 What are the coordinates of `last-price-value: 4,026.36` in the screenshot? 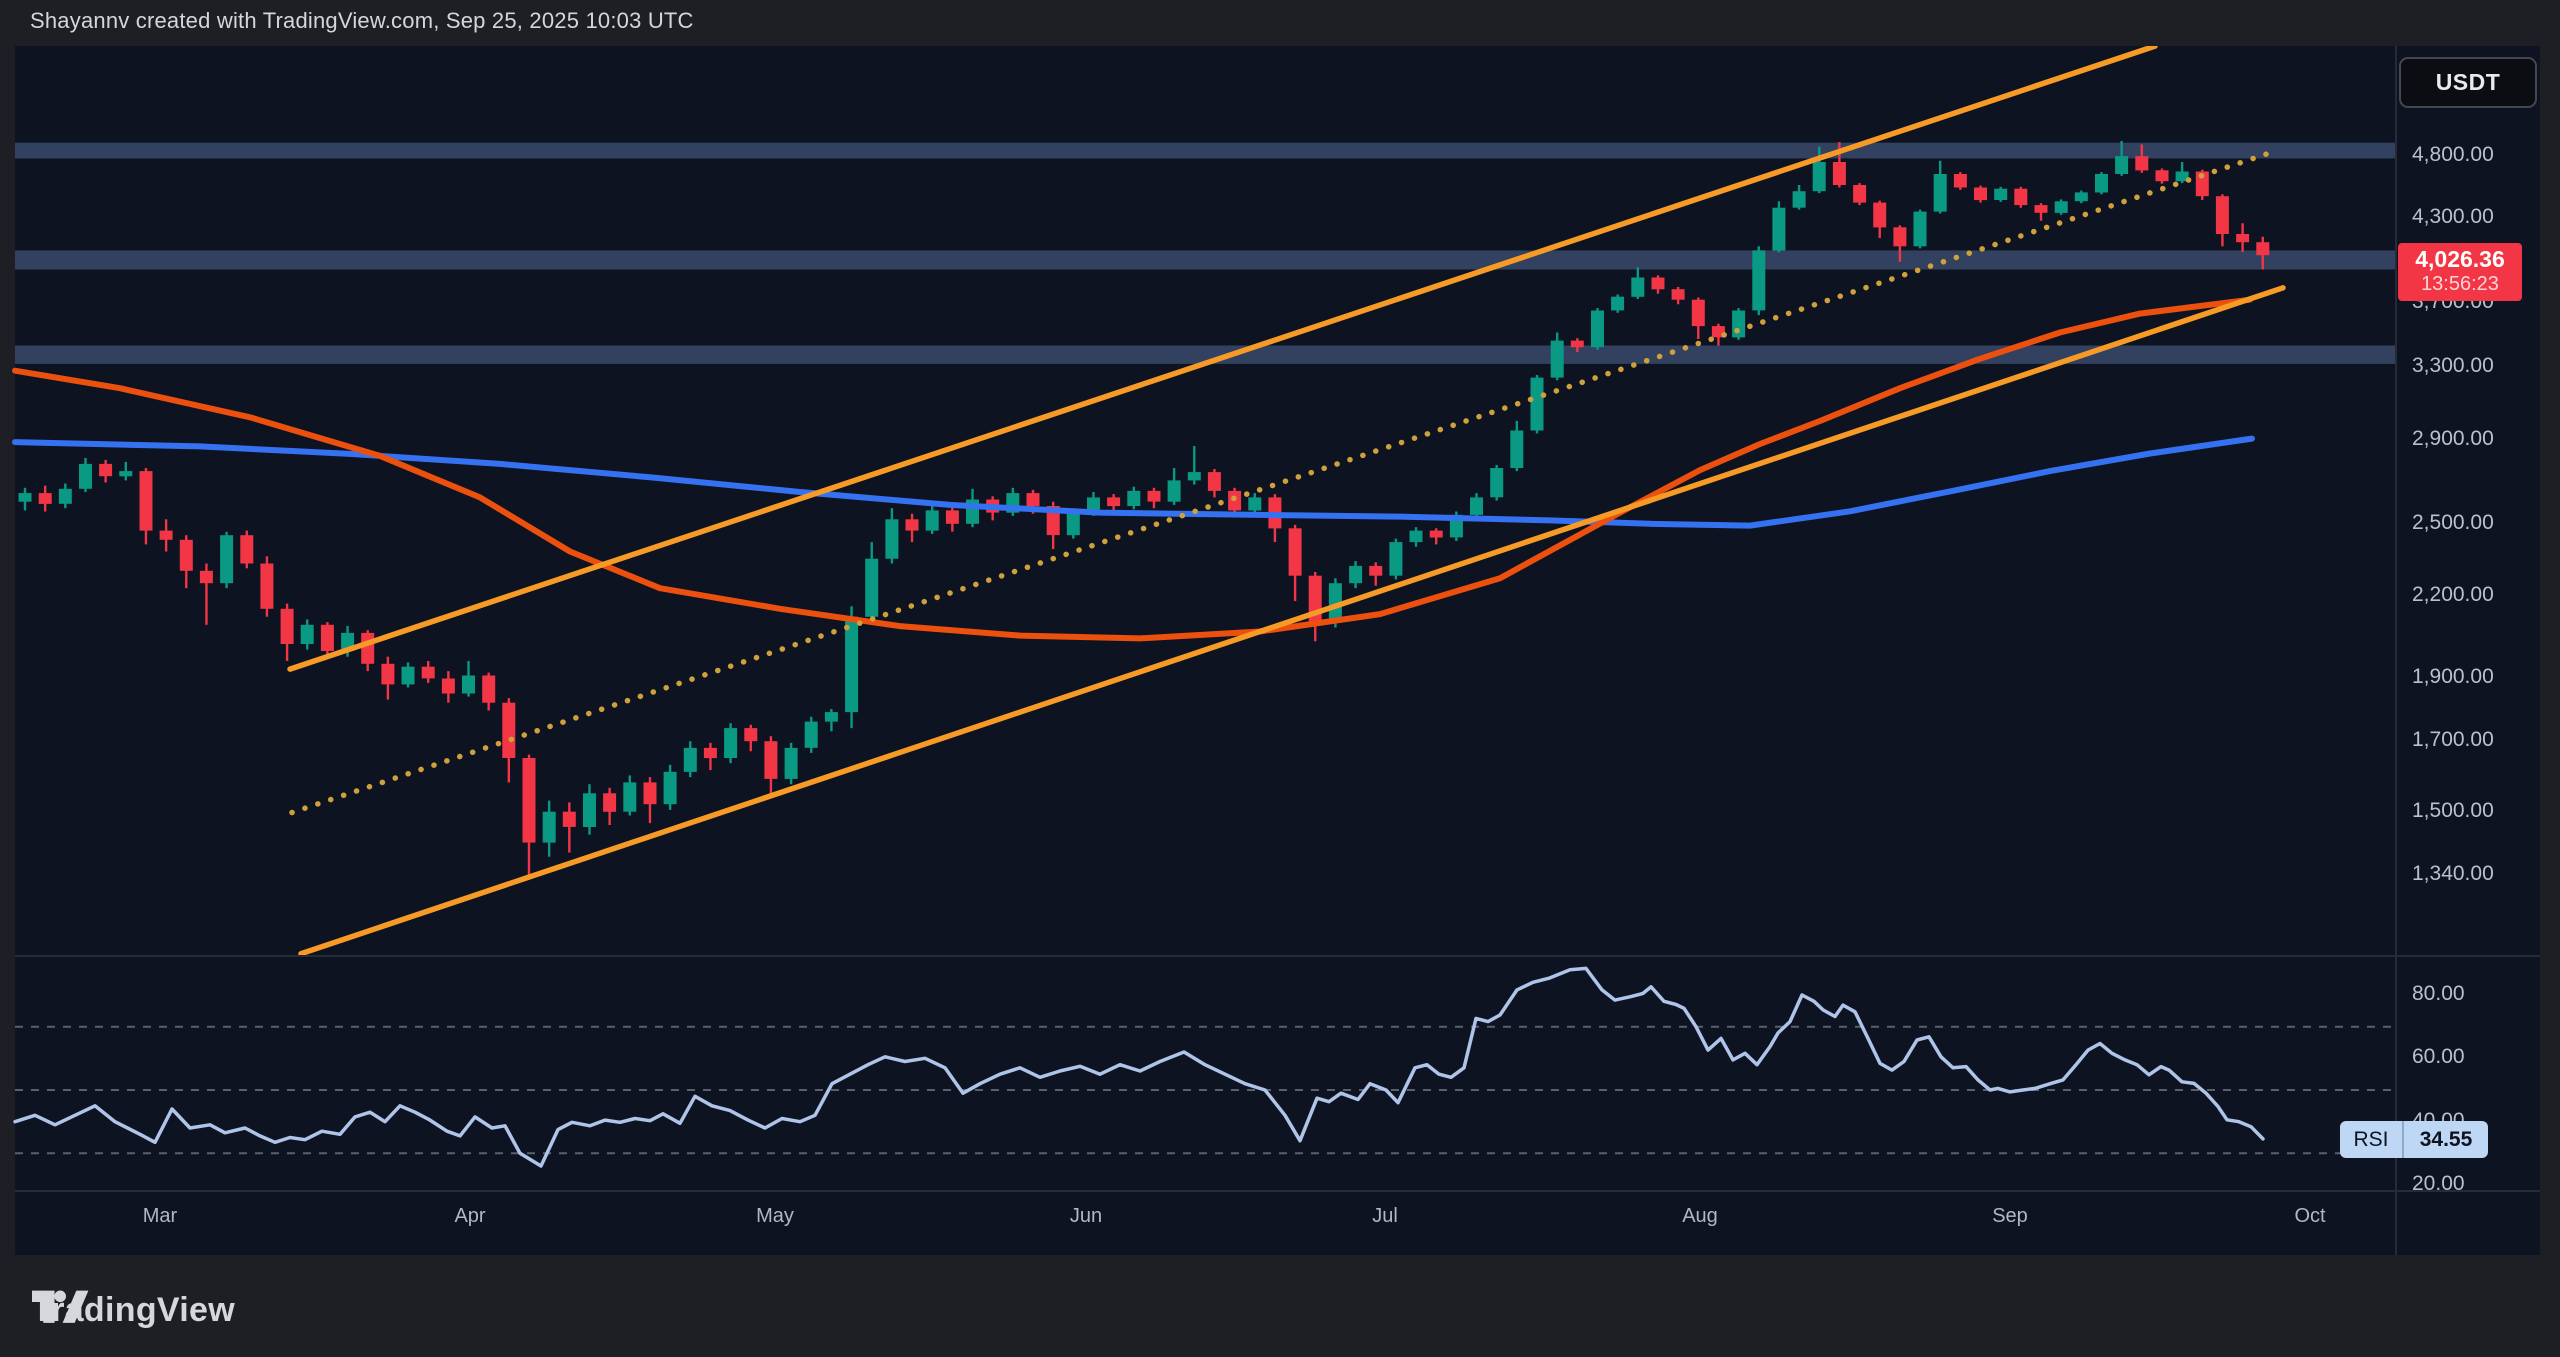 It's located at (2460, 259).